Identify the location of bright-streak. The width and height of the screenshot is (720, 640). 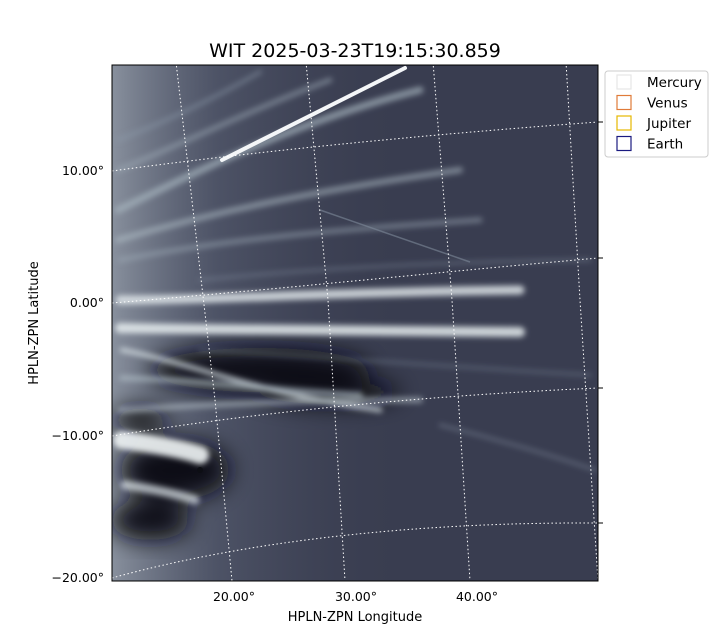
(313, 114).